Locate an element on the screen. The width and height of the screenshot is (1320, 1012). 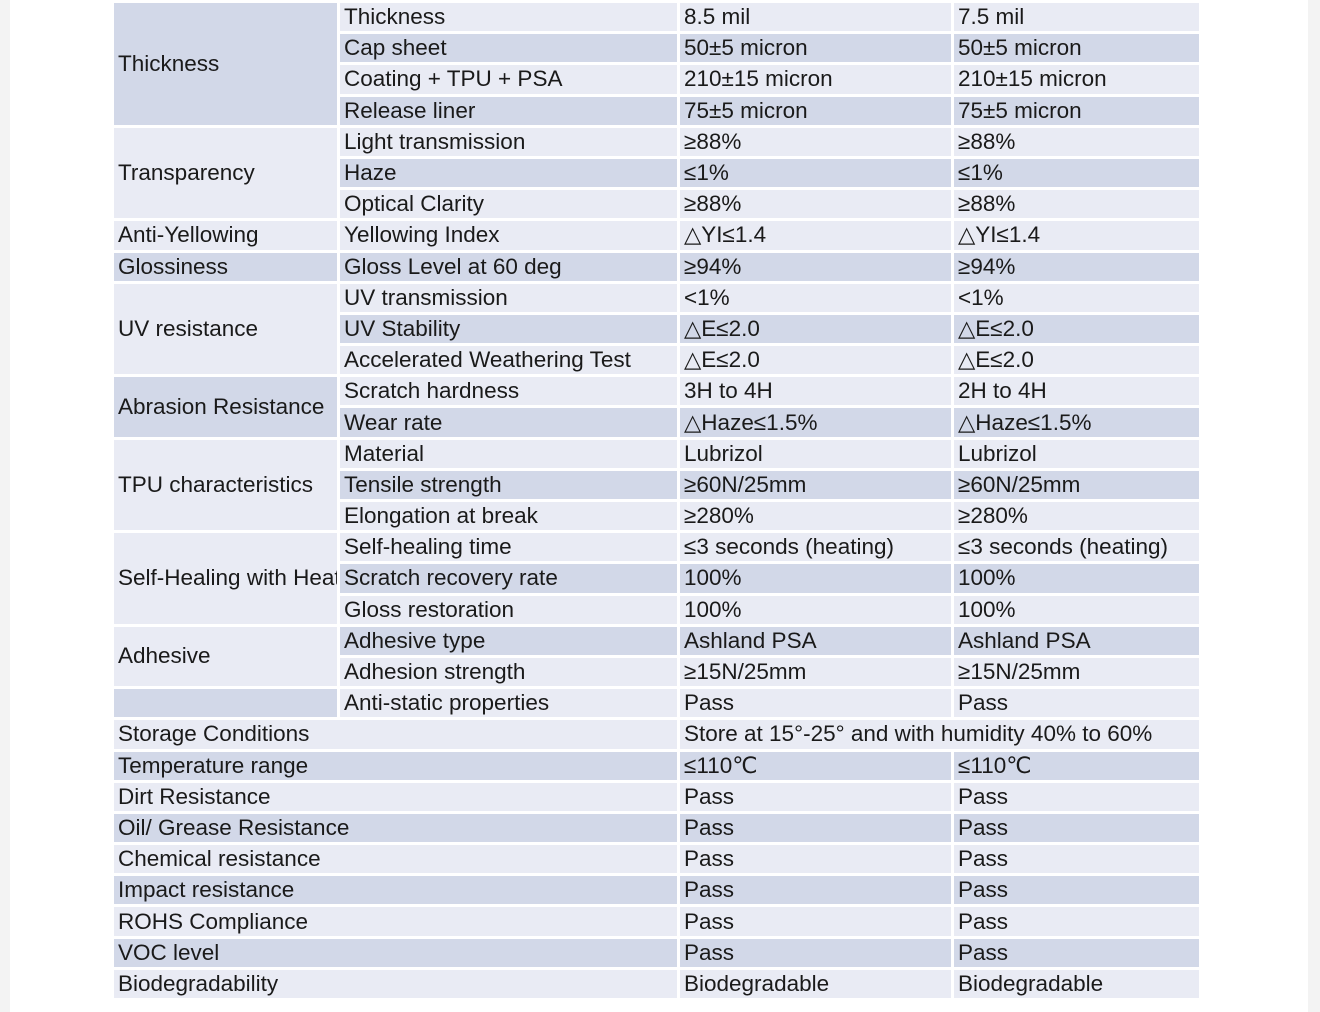
table-row: Adhesion strength ≥15N/25mm ≥15N/25mm is located at coordinates (658, 673).